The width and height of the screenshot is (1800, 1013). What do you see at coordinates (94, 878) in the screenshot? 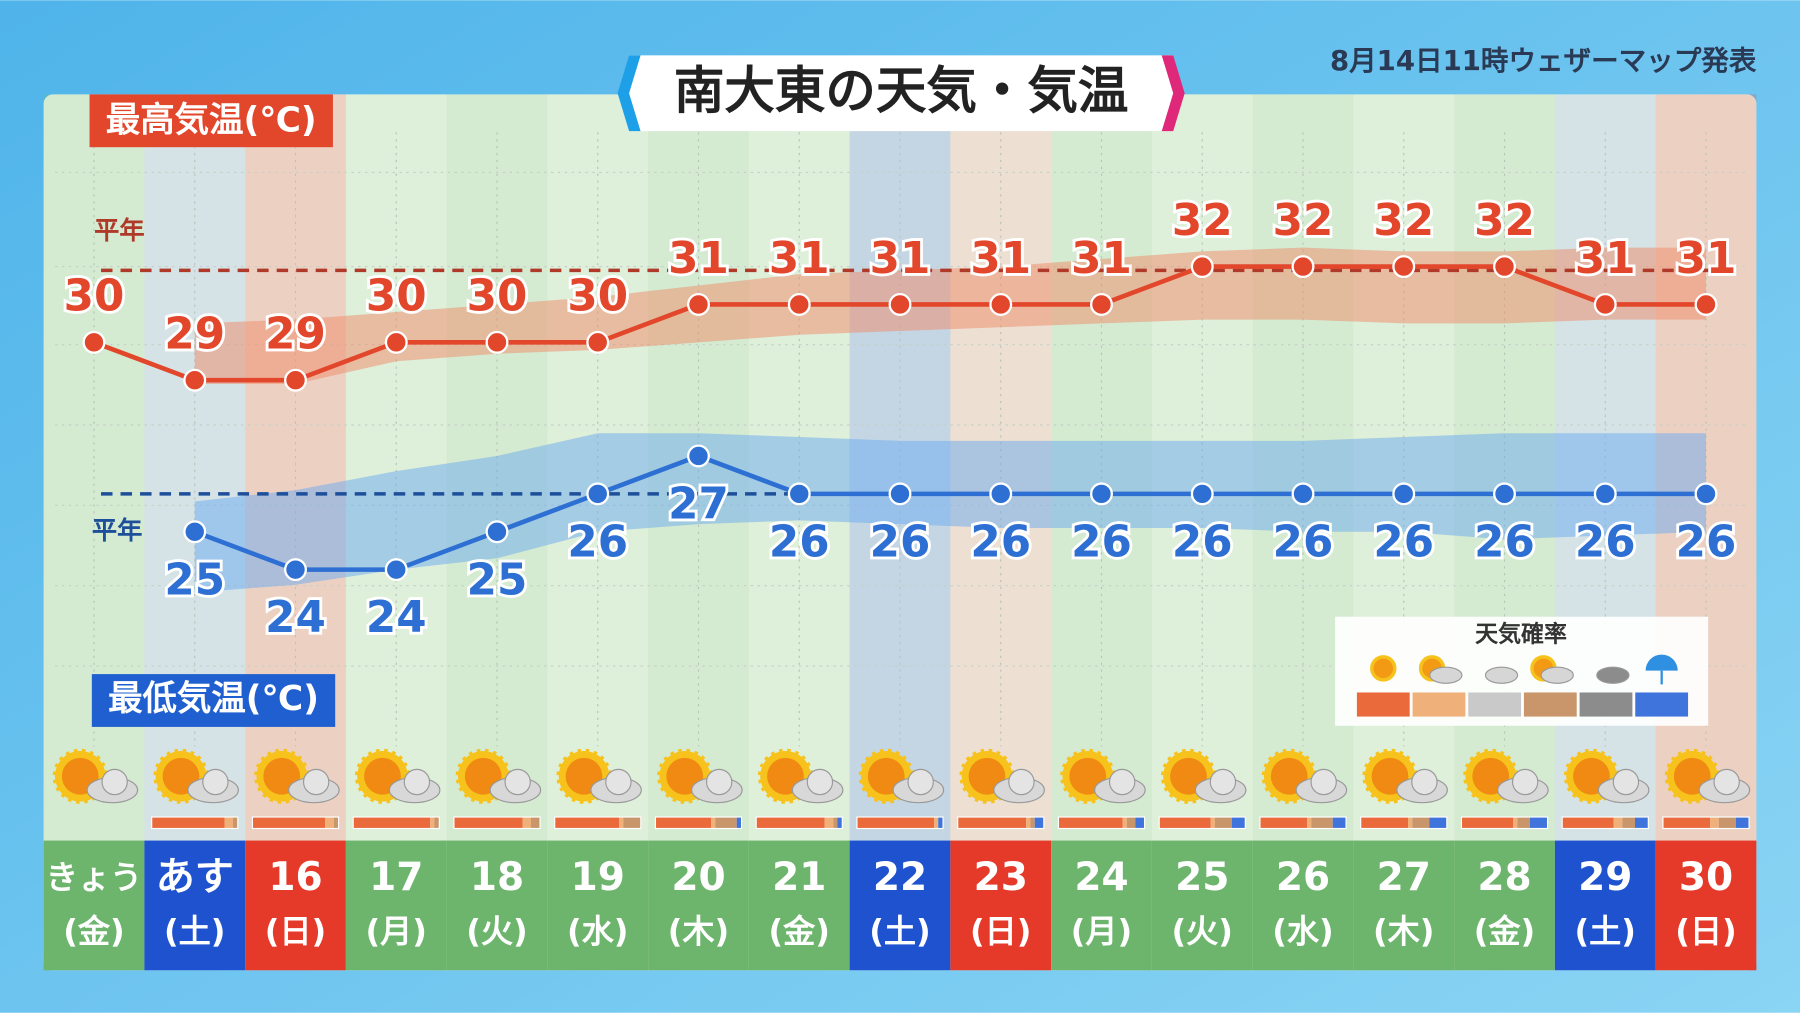
I see `day-label: きょう` at bounding box center [94, 878].